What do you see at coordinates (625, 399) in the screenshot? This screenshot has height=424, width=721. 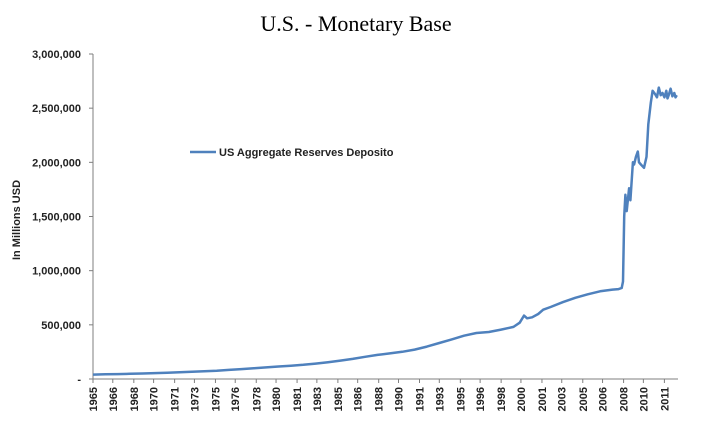 I see `x-tick-label: 2008` at bounding box center [625, 399].